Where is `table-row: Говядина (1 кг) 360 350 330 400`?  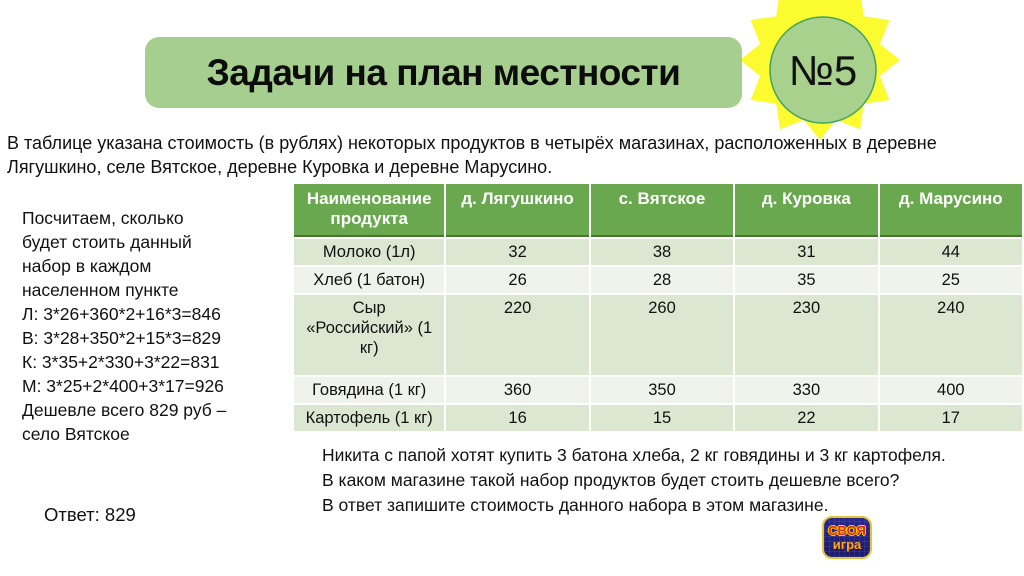
table-row: Говядина (1 кг) 360 350 330 400 is located at coordinates (658, 390).